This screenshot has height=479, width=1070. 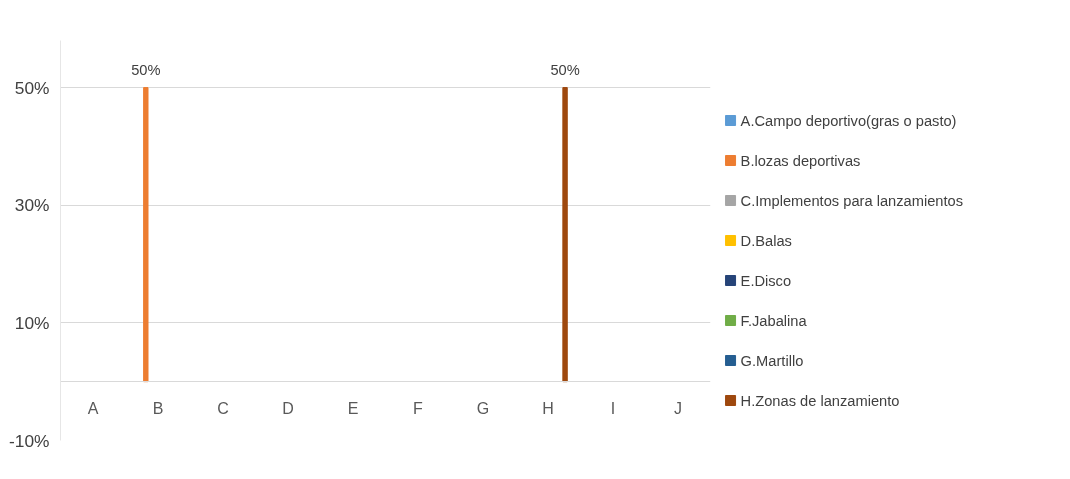 I want to click on y-tick-label: -10%, so click(x=29, y=440).